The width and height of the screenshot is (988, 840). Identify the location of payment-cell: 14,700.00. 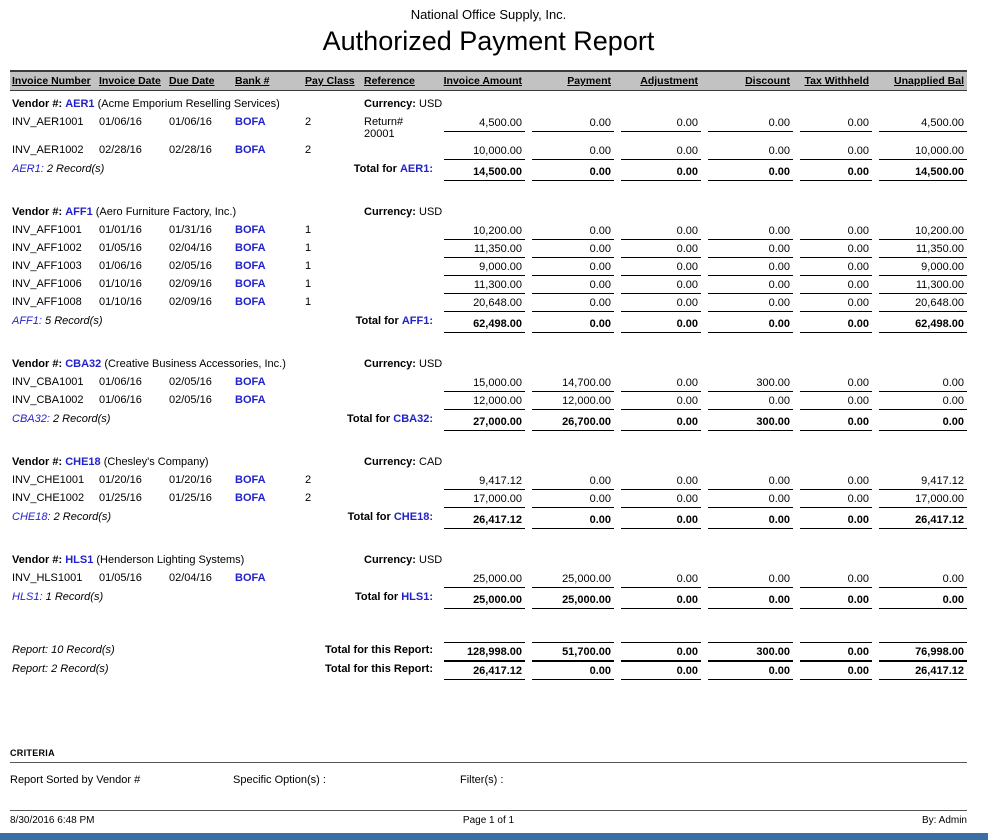
(569, 383).